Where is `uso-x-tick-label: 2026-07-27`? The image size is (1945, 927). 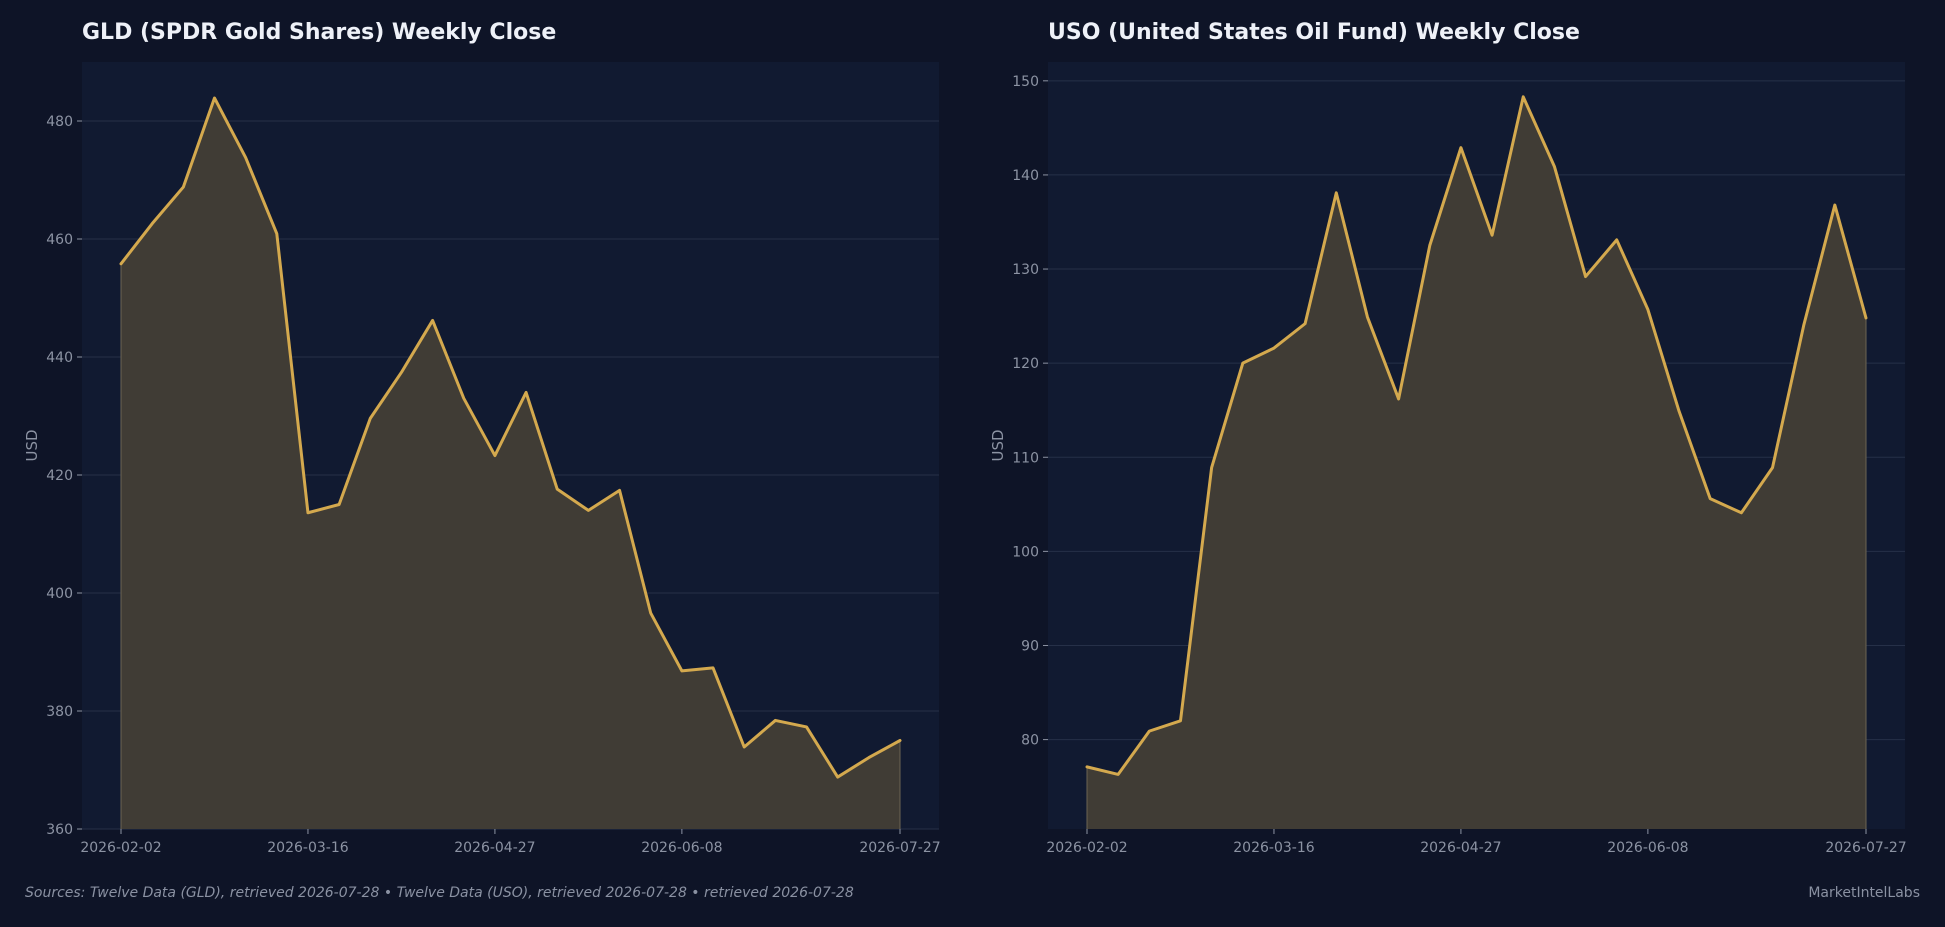 uso-x-tick-label: 2026-07-27 is located at coordinates (1865, 848).